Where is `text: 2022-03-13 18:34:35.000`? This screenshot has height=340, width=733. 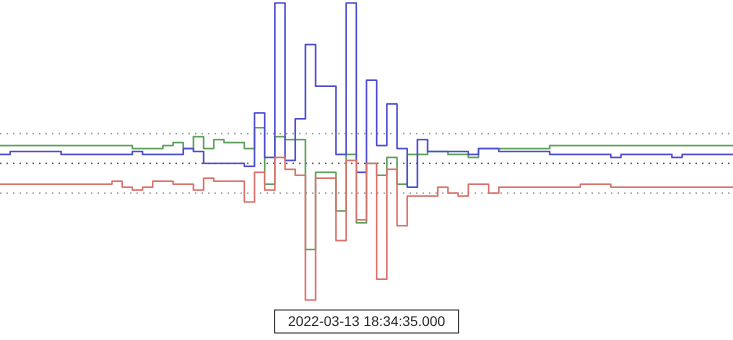
text: 2022-03-13 18:34:35.000 is located at coordinates (367, 321).